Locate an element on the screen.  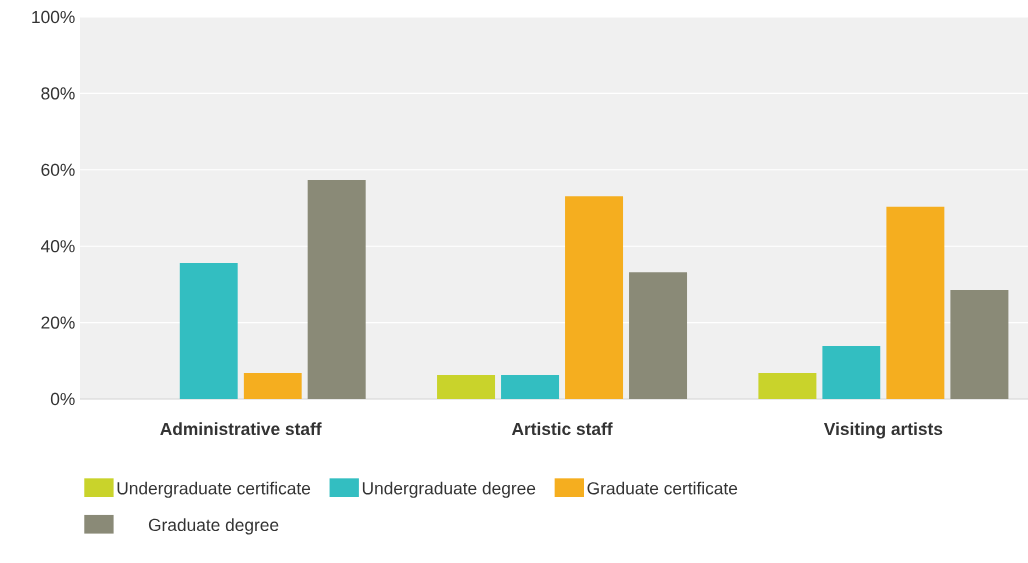
y-tick-label: 20% is located at coordinates (58, 322).